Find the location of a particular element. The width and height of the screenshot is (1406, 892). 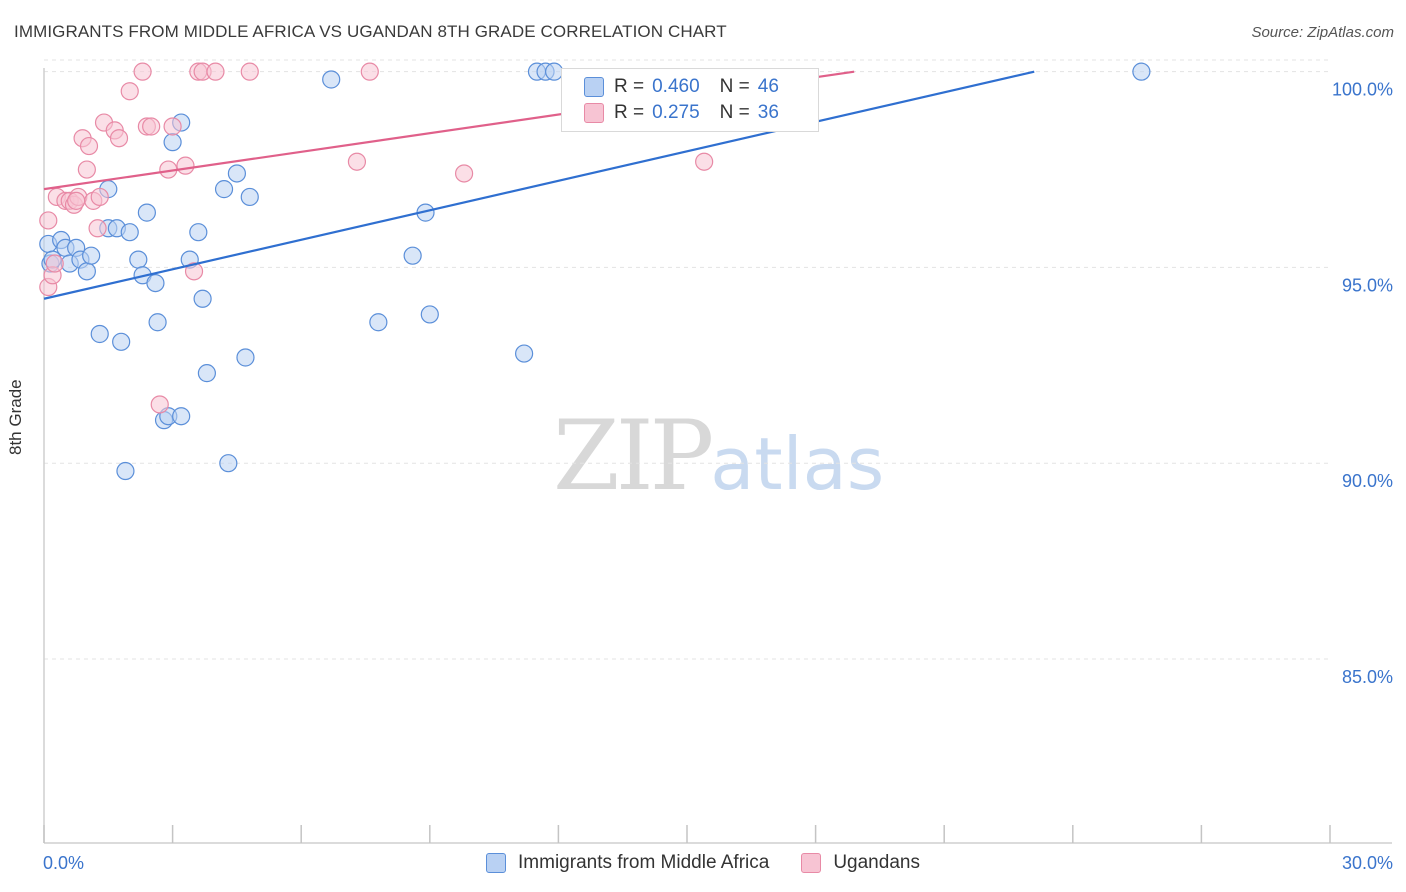

source-credit: Source: ZipAtlas.com is located at coordinates (1322, 32).